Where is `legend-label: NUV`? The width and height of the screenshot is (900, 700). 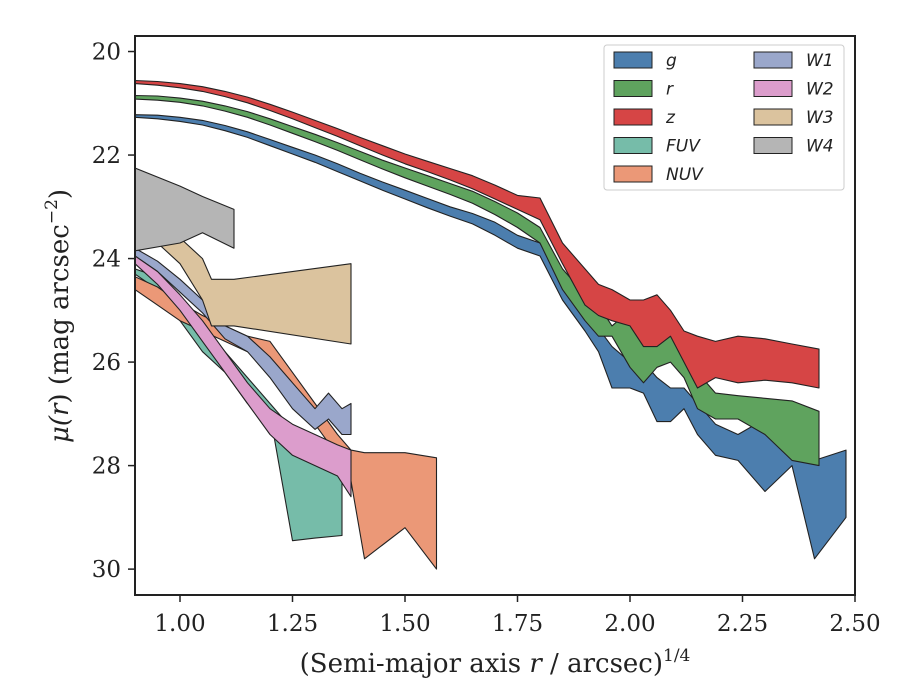
legend-label: NUV is located at coordinates (685, 175).